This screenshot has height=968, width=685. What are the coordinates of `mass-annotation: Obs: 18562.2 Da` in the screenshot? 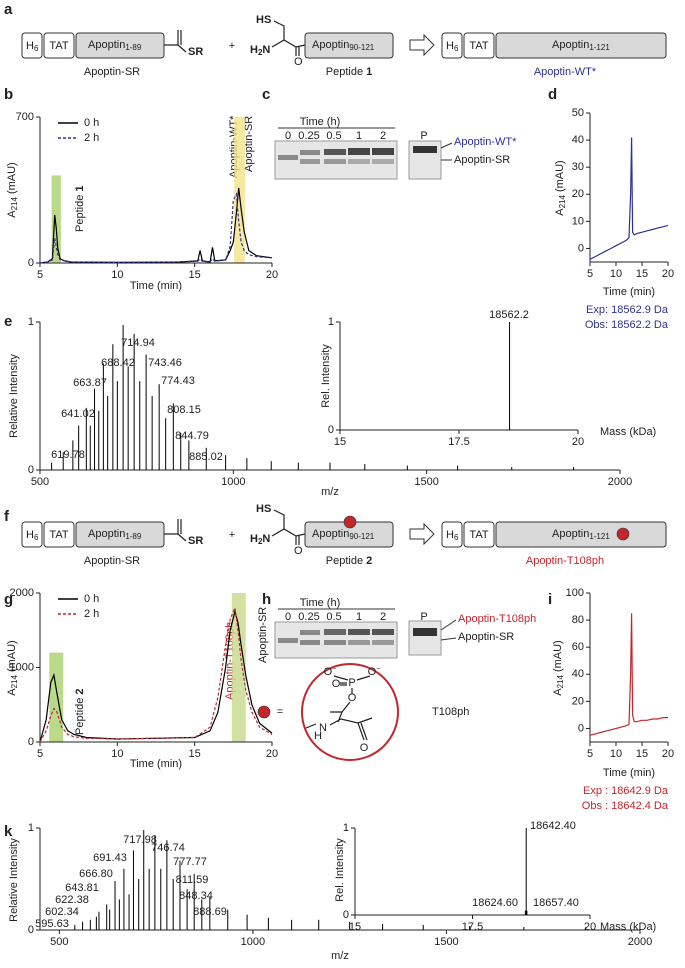 It's located at (627, 325).